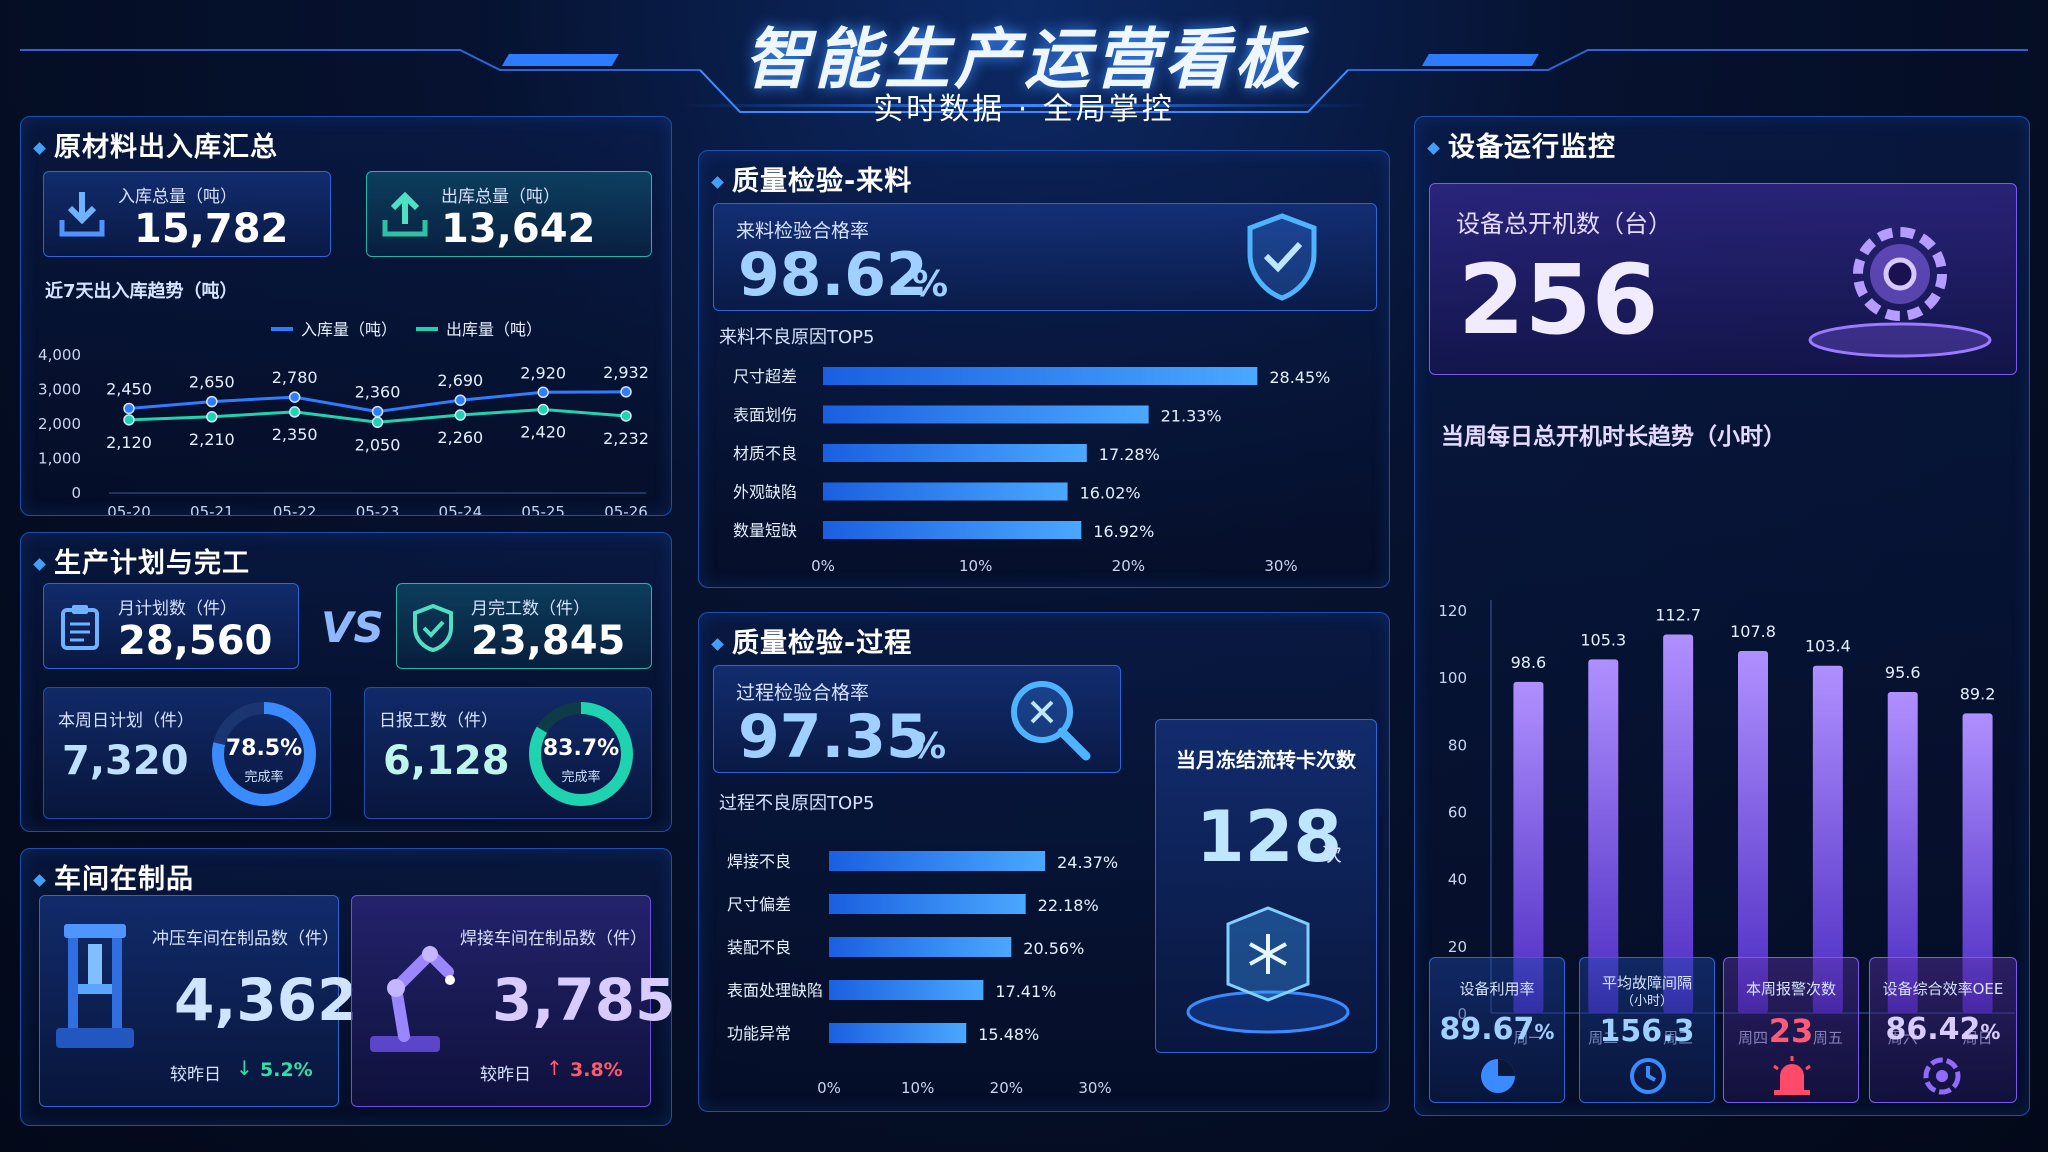 The height and width of the screenshot is (1152, 2048). What do you see at coordinates (195, 641) in the screenshot?
I see `month-plan-value: 28,560` at bounding box center [195, 641].